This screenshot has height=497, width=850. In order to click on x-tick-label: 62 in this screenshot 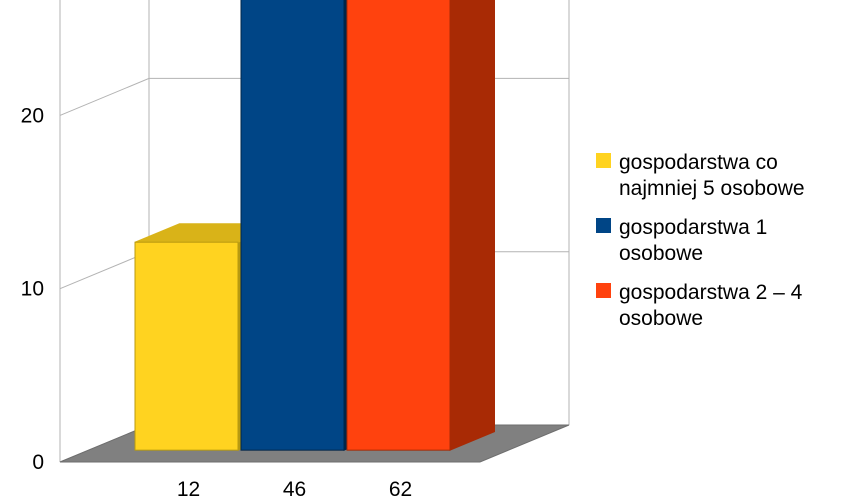, I will do `click(400, 487)`.